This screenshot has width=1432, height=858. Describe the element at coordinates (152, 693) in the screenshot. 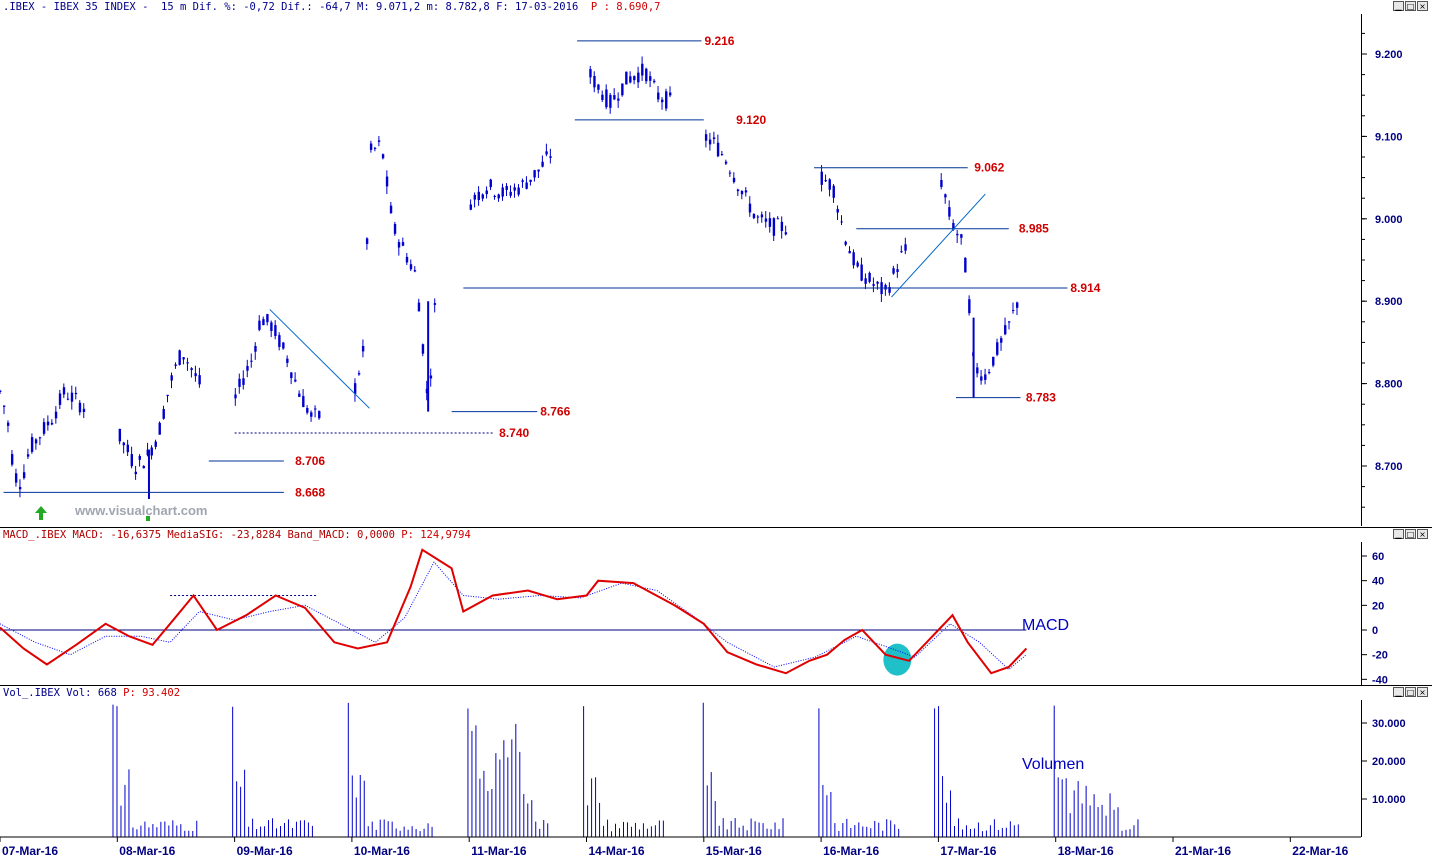

I see `volume-header-last: P: 93.402` at that location.